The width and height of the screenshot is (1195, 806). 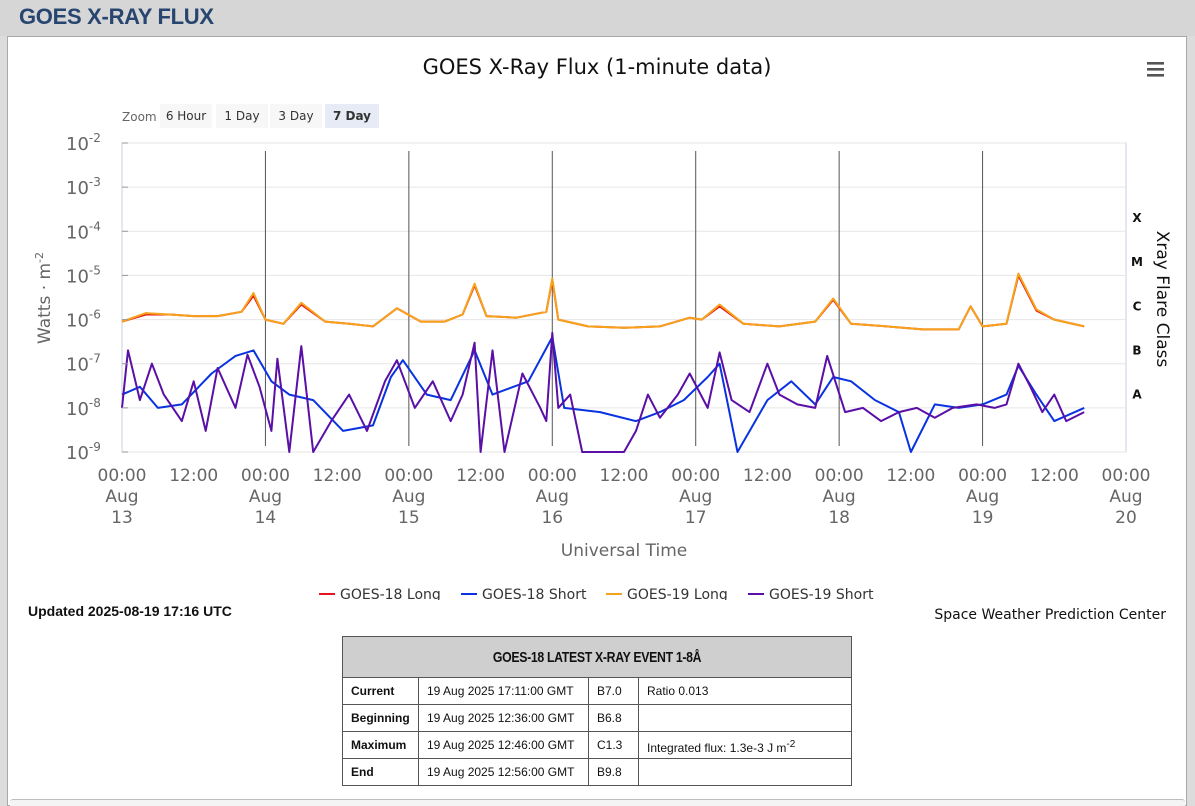 What do you see at coordinates (613, 691) in the screenshot?
I see `event-class: B7.0` at bounding box center [613, 691].